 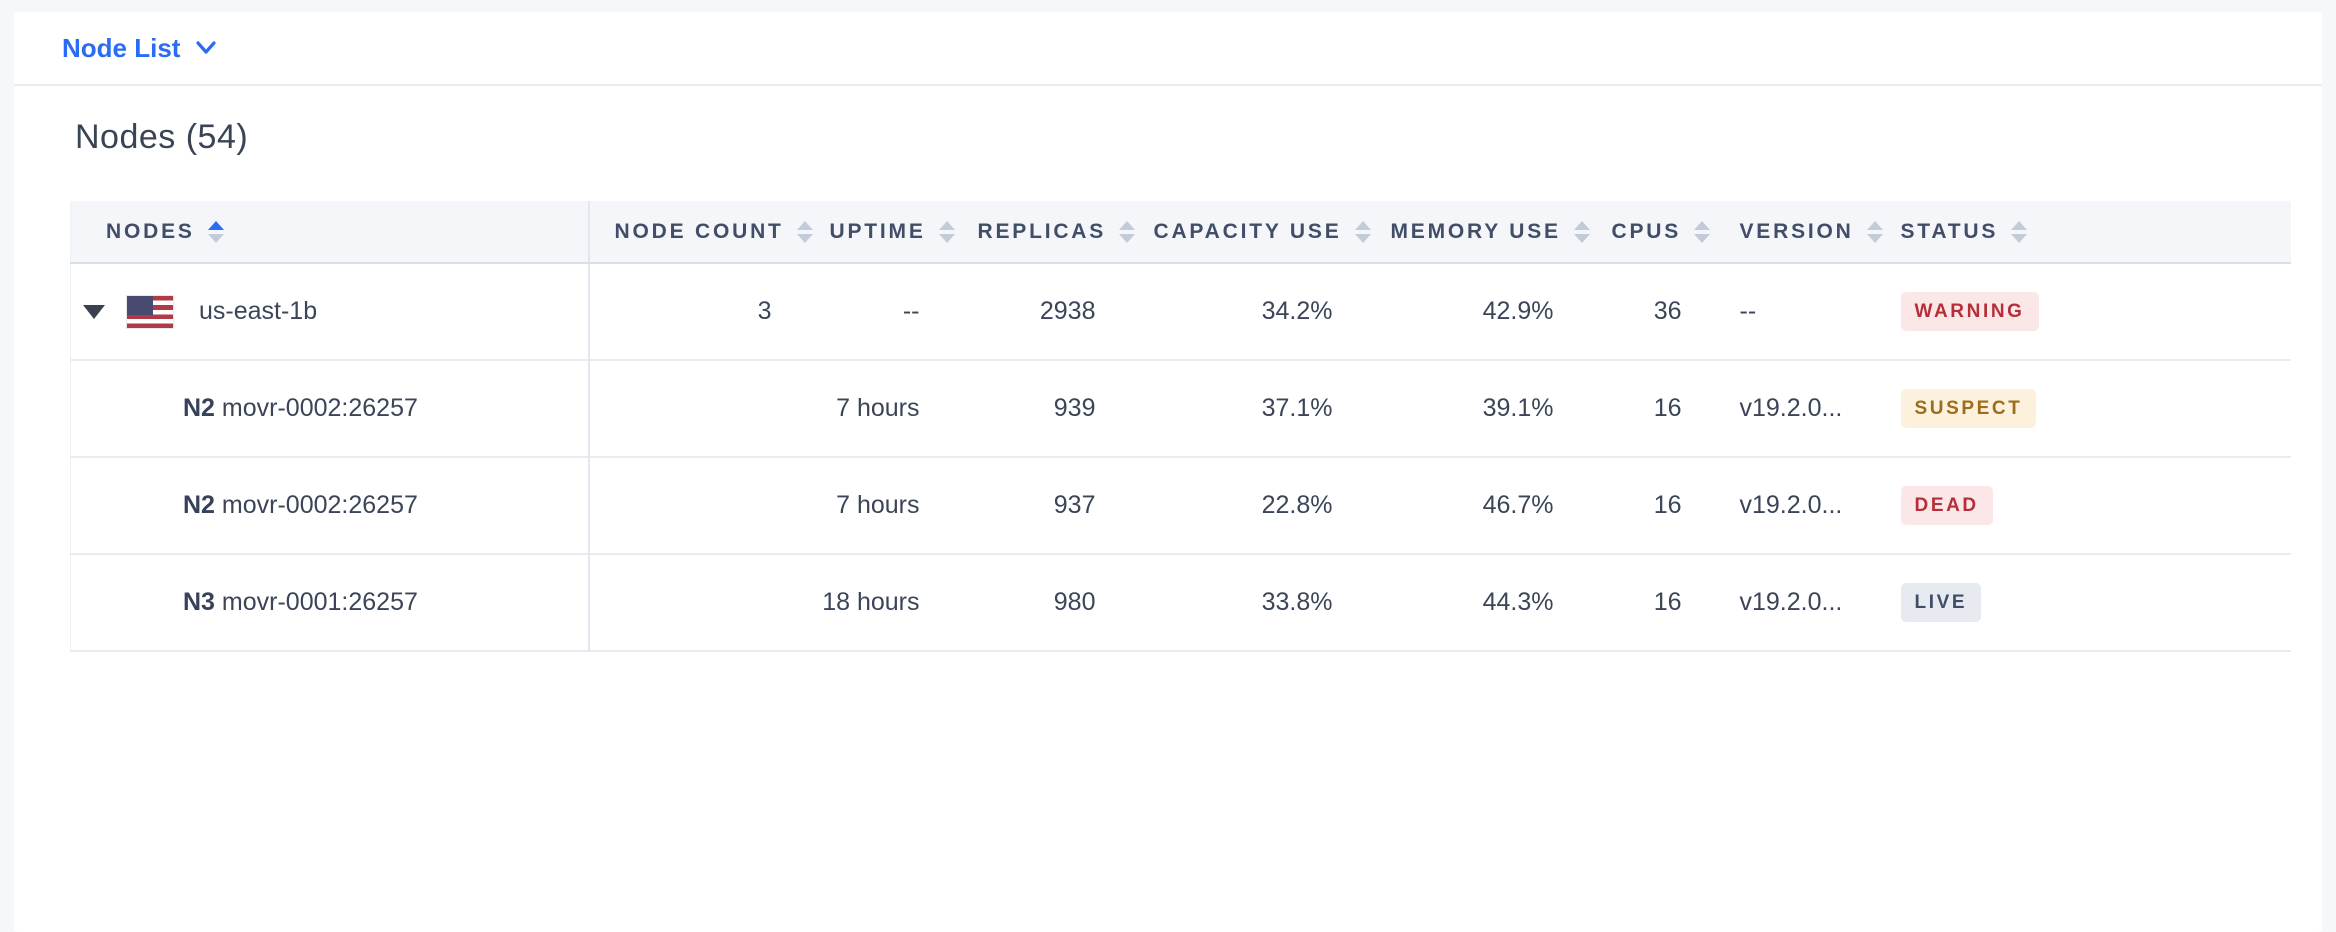 I want to click on node-id: N3, so click(x=199, y=602).